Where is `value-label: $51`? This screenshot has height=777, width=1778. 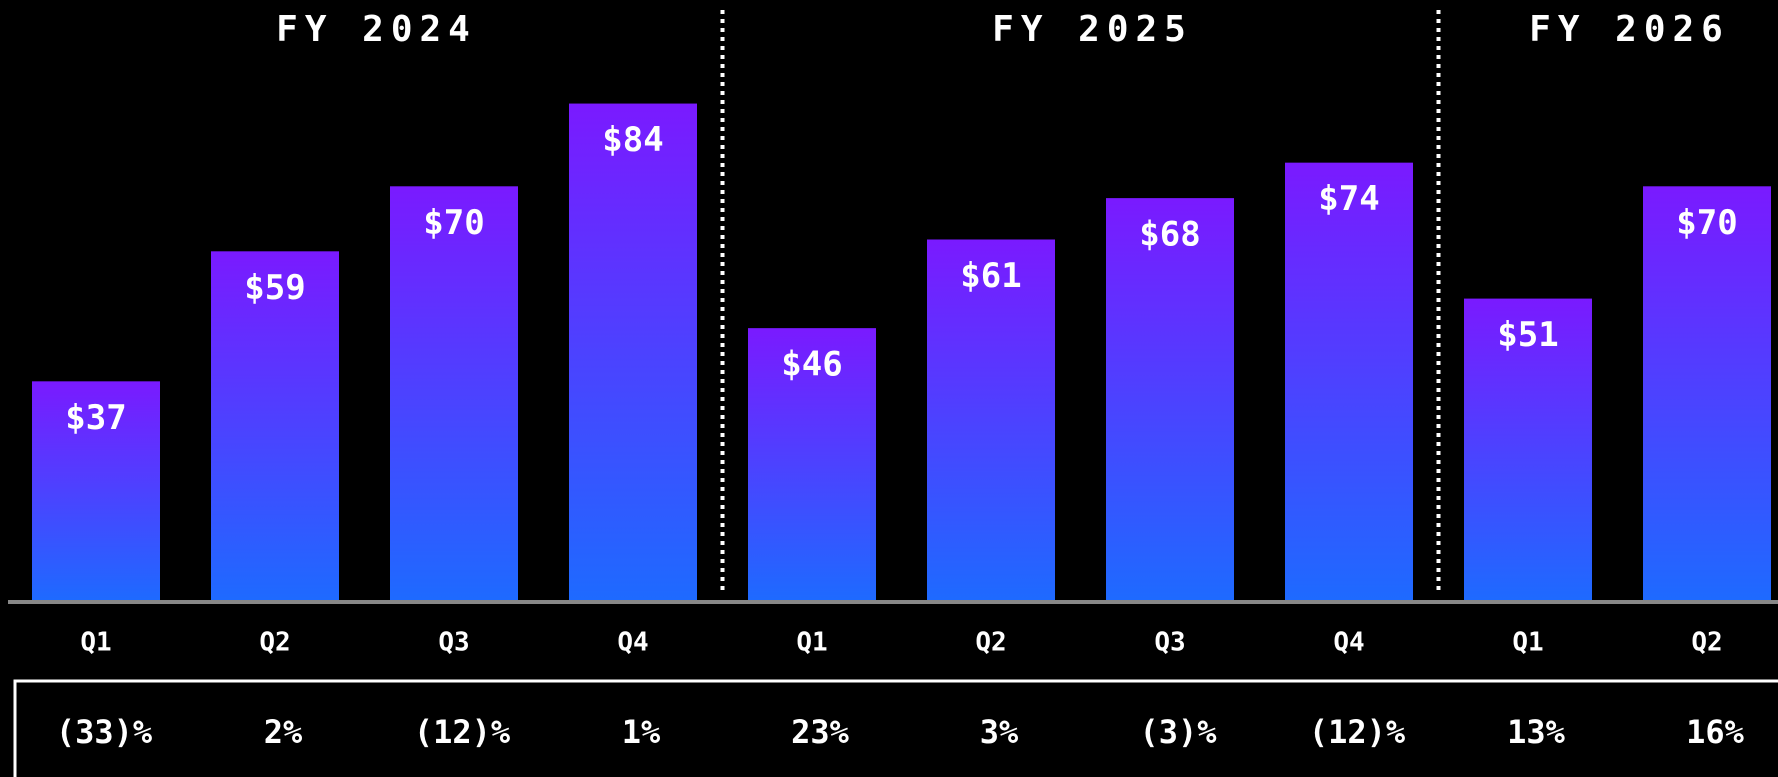
value-label: $51 is located at coordinates (1527, 335).